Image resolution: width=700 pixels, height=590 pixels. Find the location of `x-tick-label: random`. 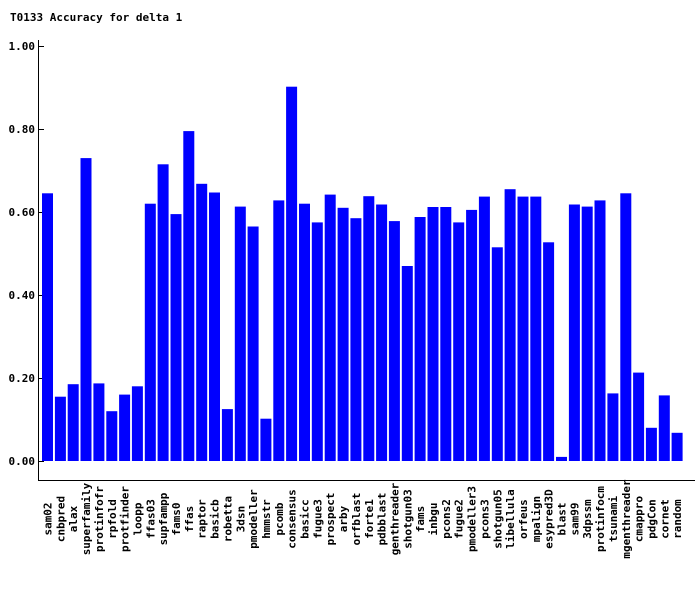

x-tick-label: random is located at coordinates (677, 519).